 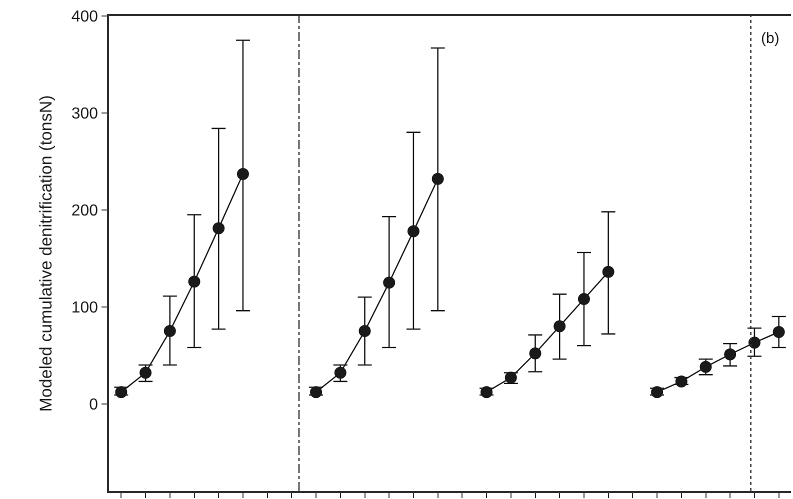 I want to click on y-tick-label: 400, so click(x=84, y=17).